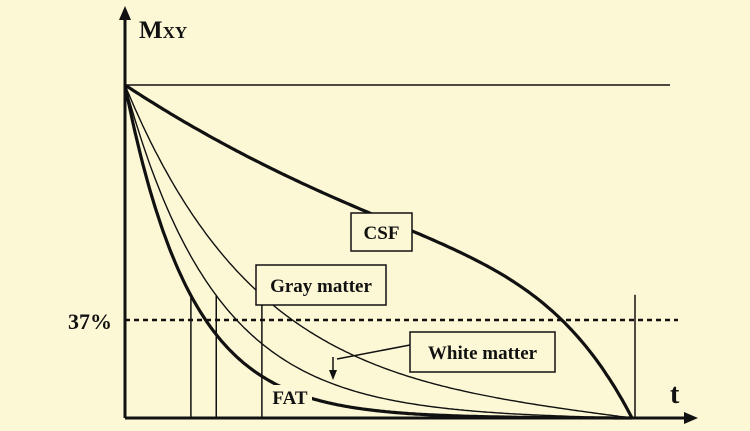 The width and height of the screenshot is (750, 431). I want to click on white-matter-pointer-arrow, so click(333, 375).